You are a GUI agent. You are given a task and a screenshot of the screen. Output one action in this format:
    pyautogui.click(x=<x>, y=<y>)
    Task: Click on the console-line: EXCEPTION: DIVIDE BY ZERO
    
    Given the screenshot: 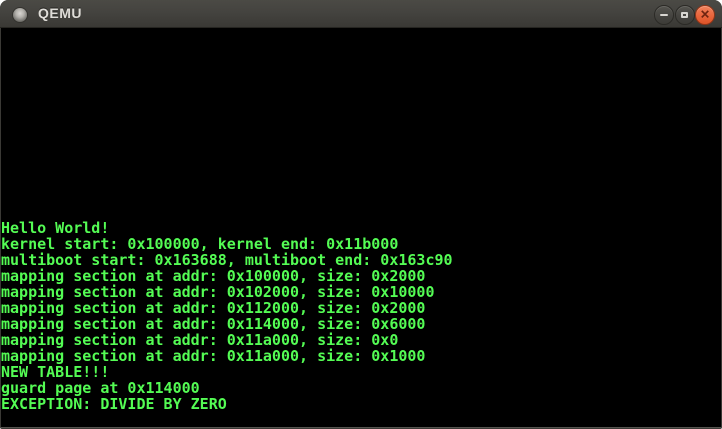 What is the action you would take?
    pyautogui.click(x=114, y=404)
    